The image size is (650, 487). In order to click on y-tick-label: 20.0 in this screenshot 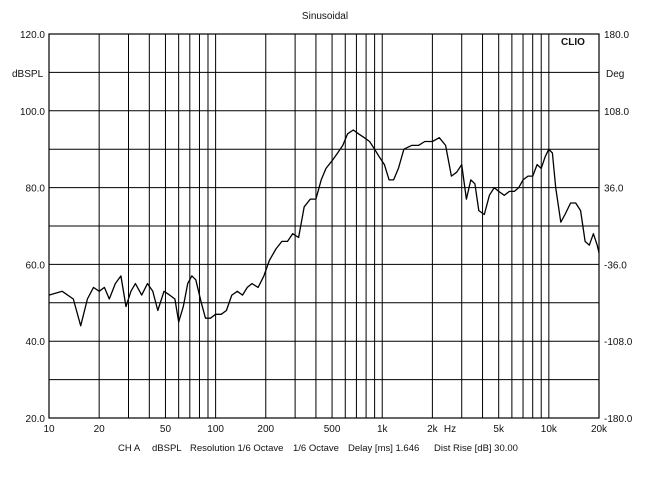, I will do `click(36, 419)`.